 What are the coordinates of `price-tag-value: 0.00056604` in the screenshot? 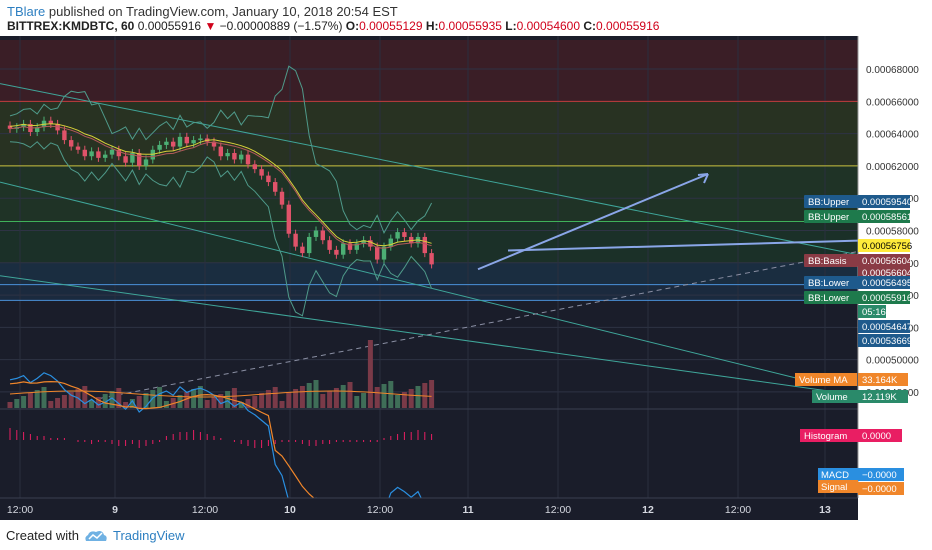 It's located at (887, 261).